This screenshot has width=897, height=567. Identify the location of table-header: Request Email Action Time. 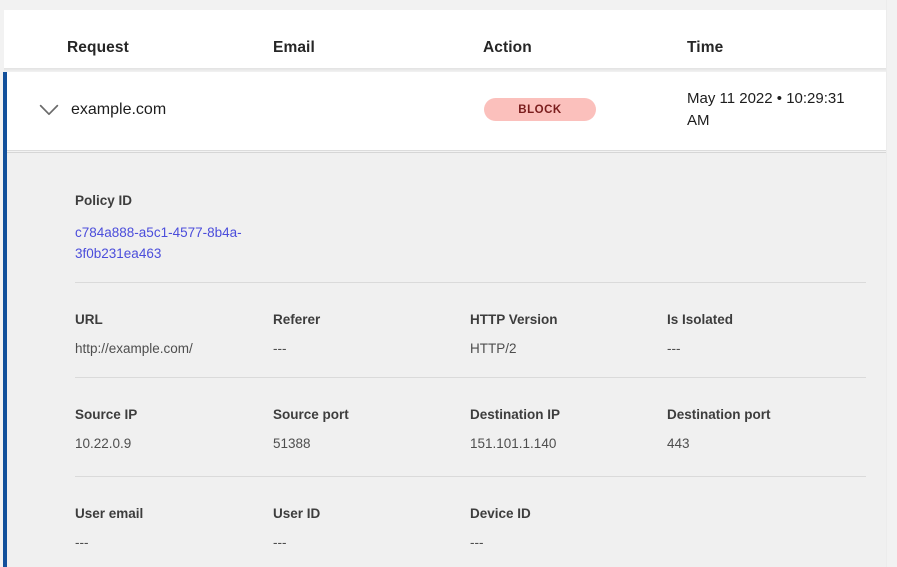
(445, 39).